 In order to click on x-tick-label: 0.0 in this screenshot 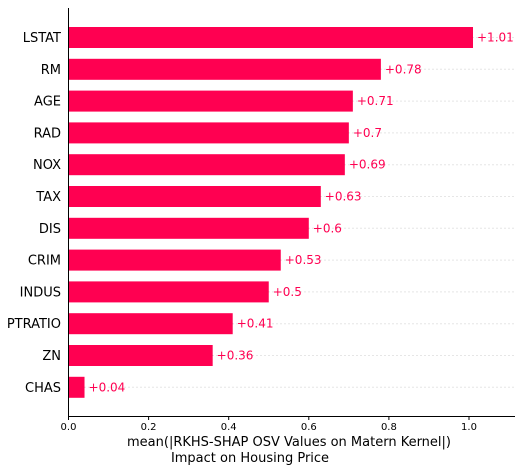, I will do `click(69, 427)`.